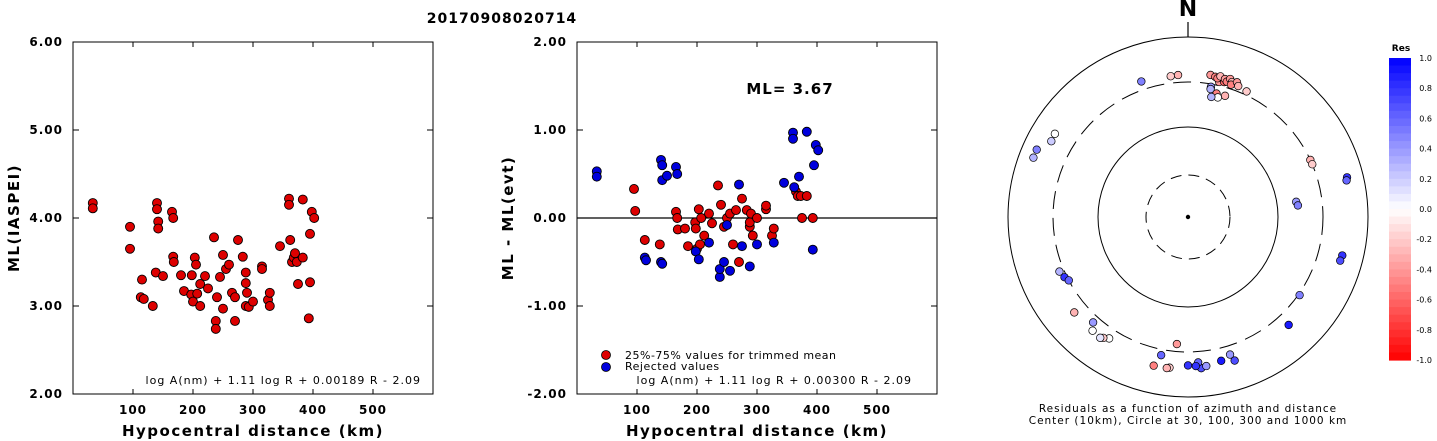 This screenshot has width=1437, height=441. I want to click on legend-red-marker, so click(606, 355).